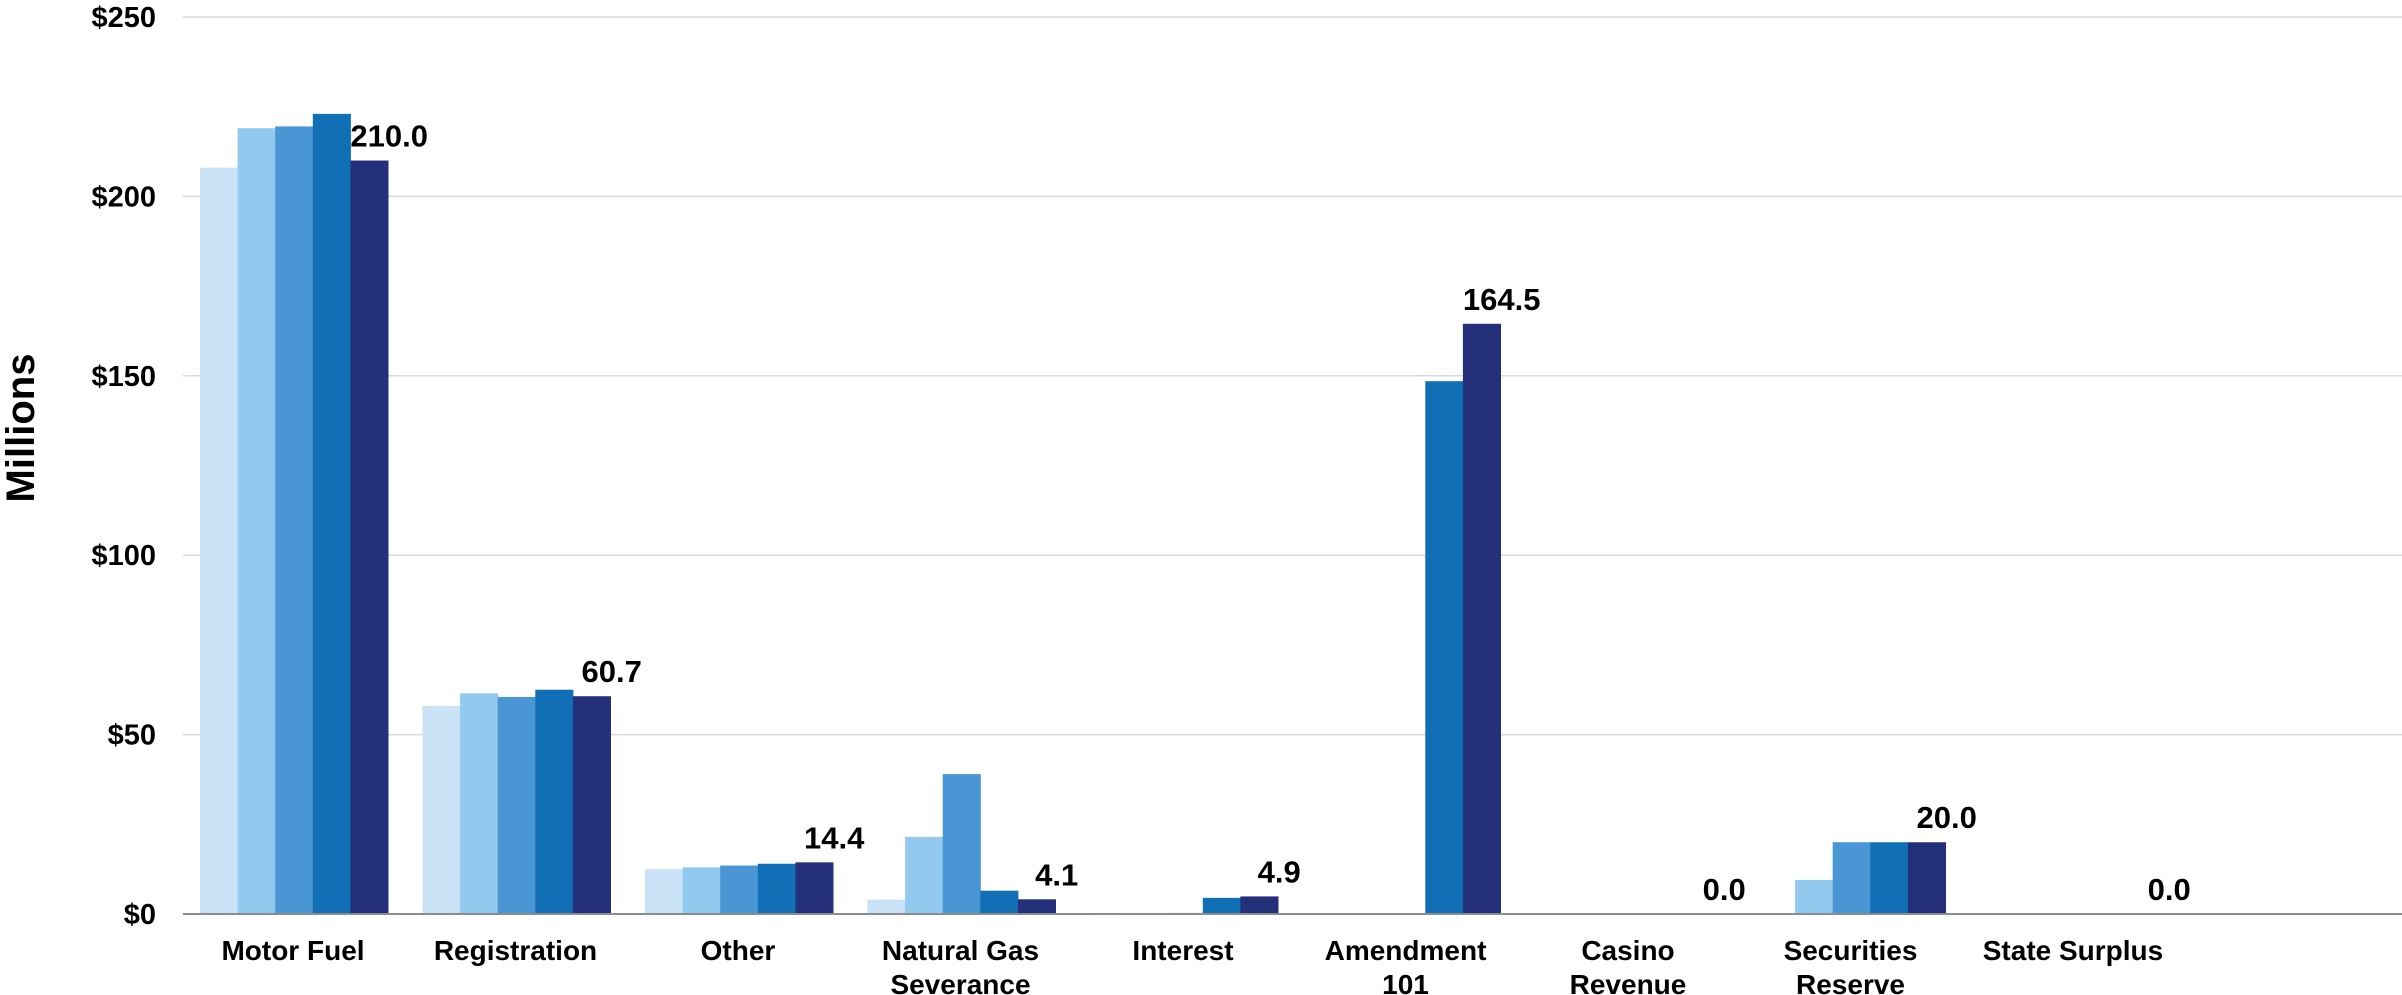 This screenshot has height=995, width=2402. Describe the element at coordinates (132, 736) in the screenshot. I see `y-tick-label: $50` at that location.